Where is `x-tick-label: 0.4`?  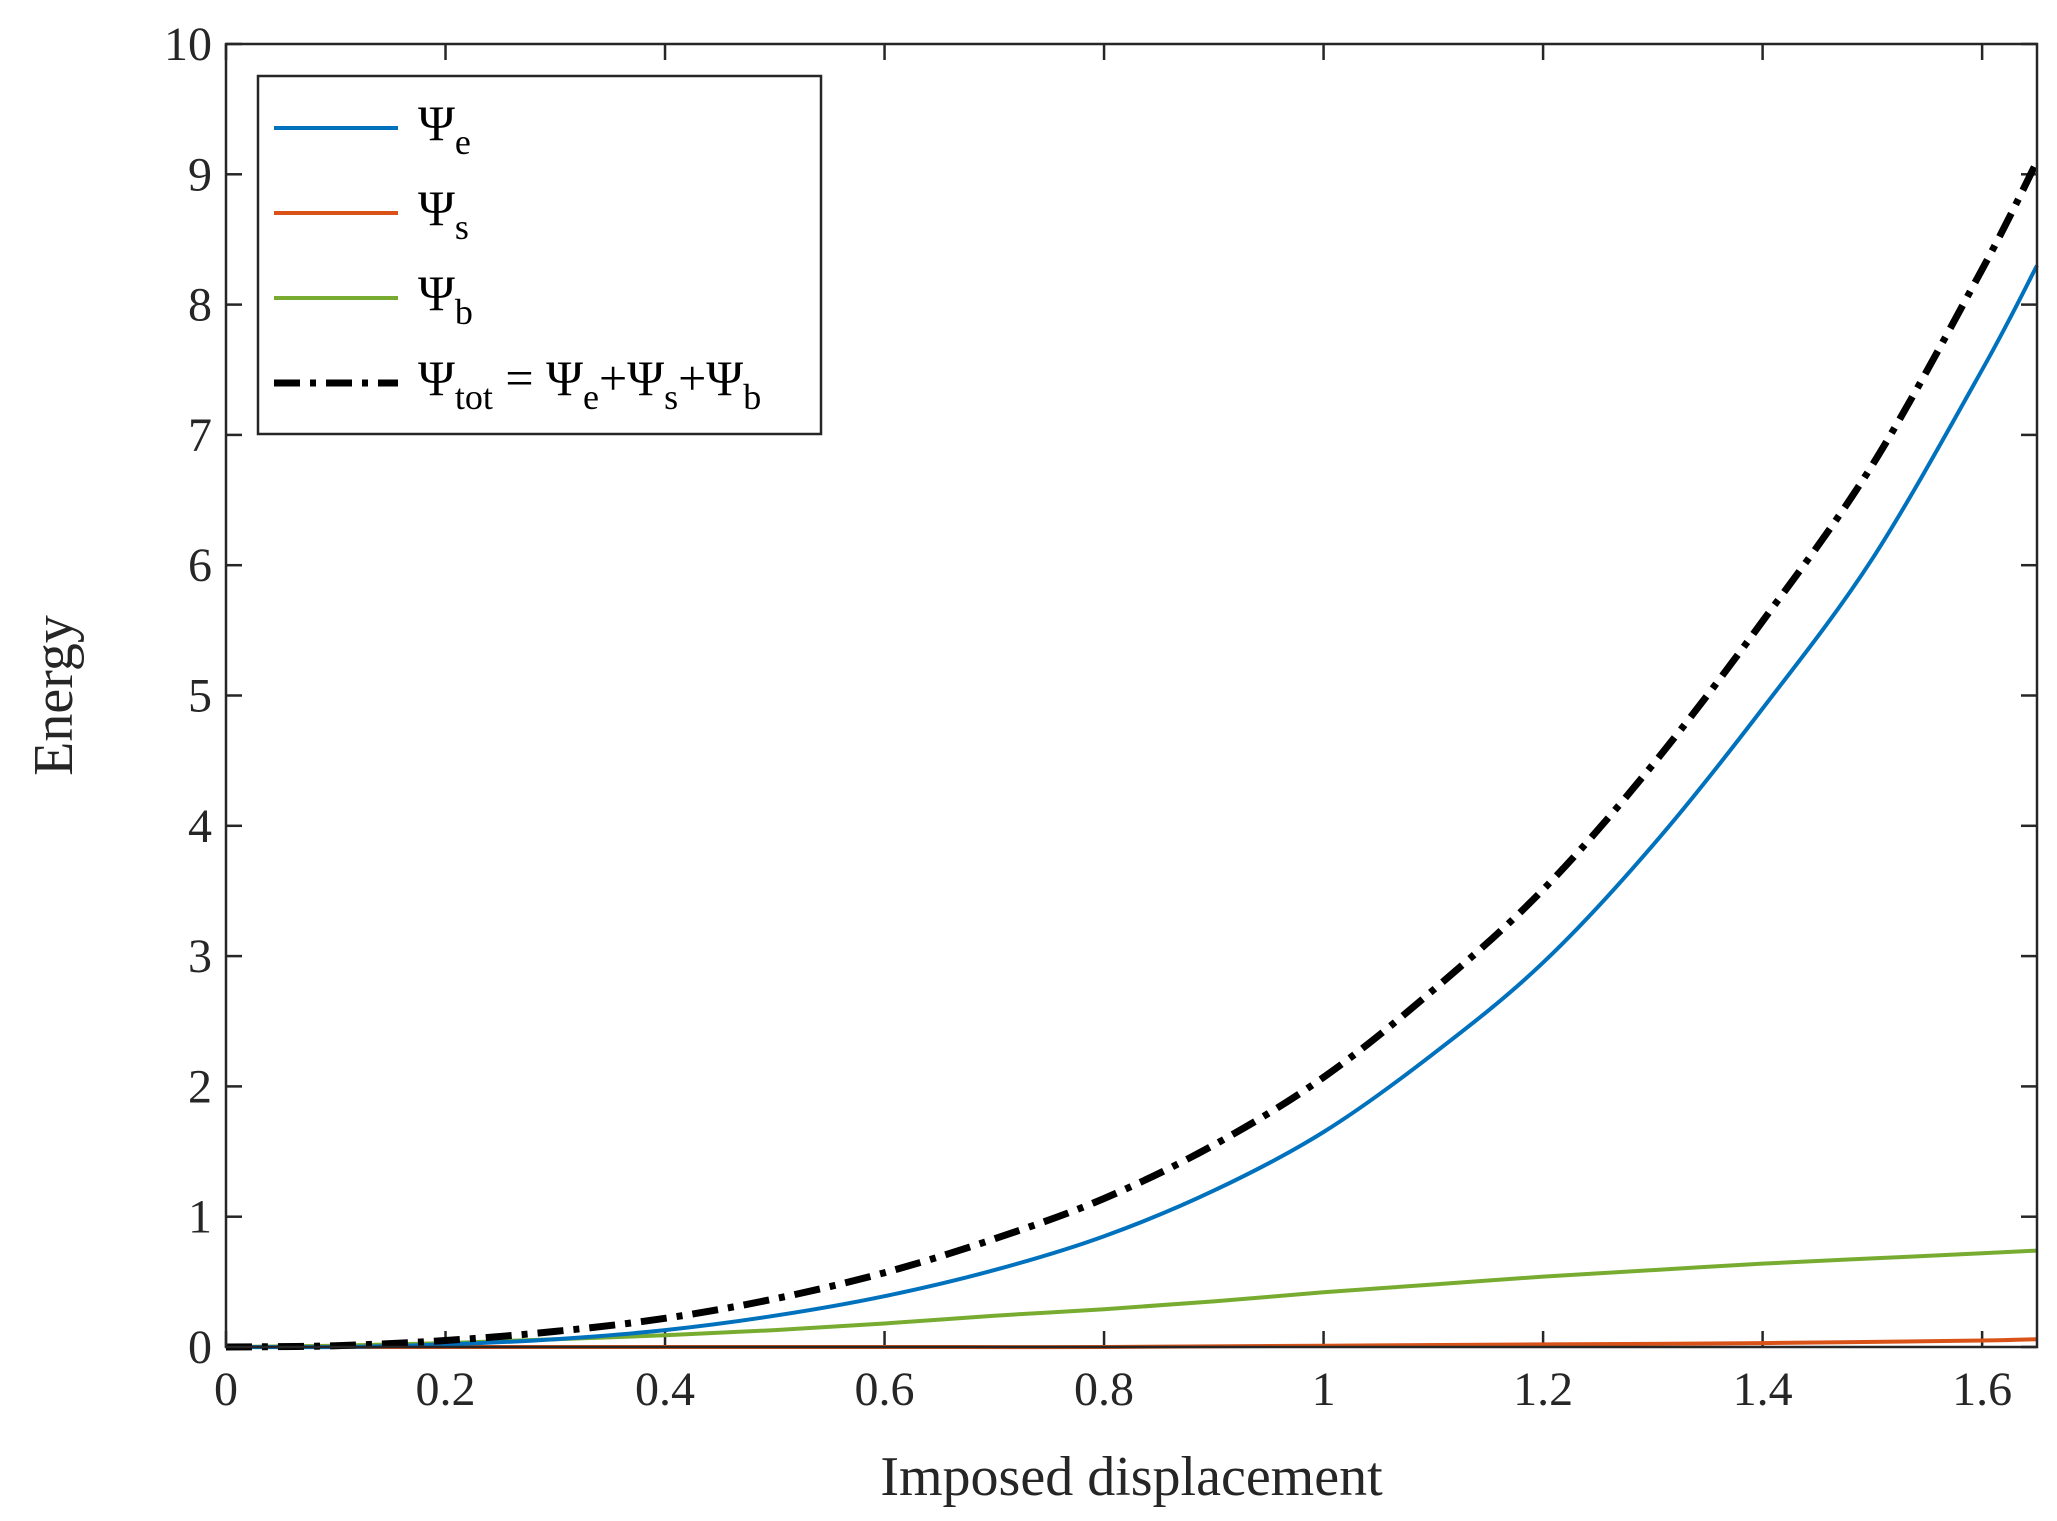
x-tick-label: 0.4 is located at coordinates (665, 1389).